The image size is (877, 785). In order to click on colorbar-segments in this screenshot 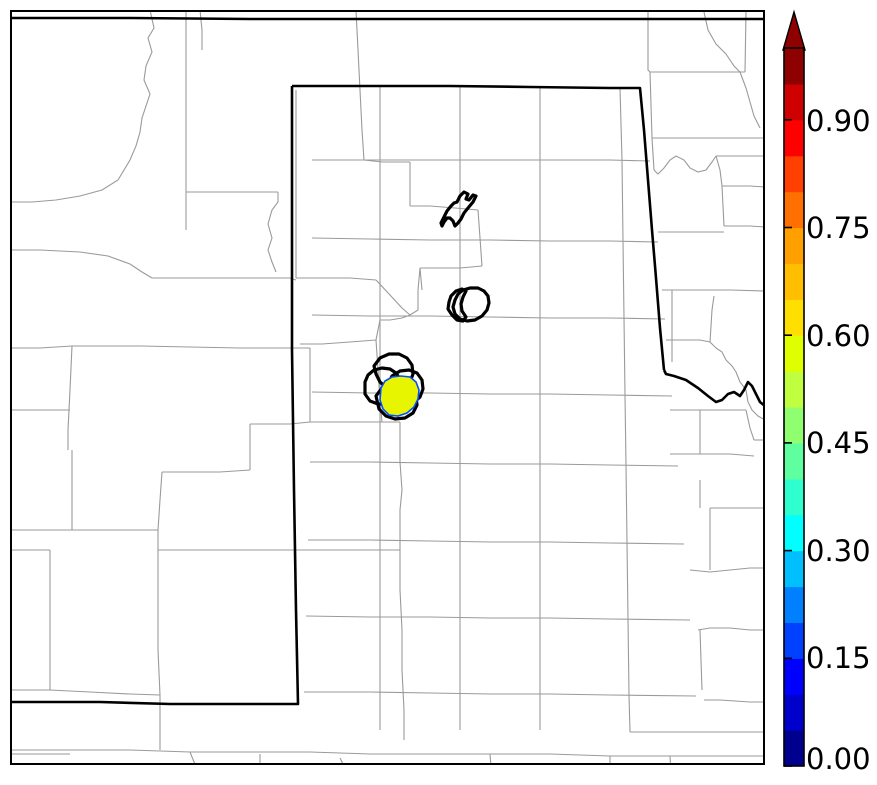, I will do `click(794, 407)`.